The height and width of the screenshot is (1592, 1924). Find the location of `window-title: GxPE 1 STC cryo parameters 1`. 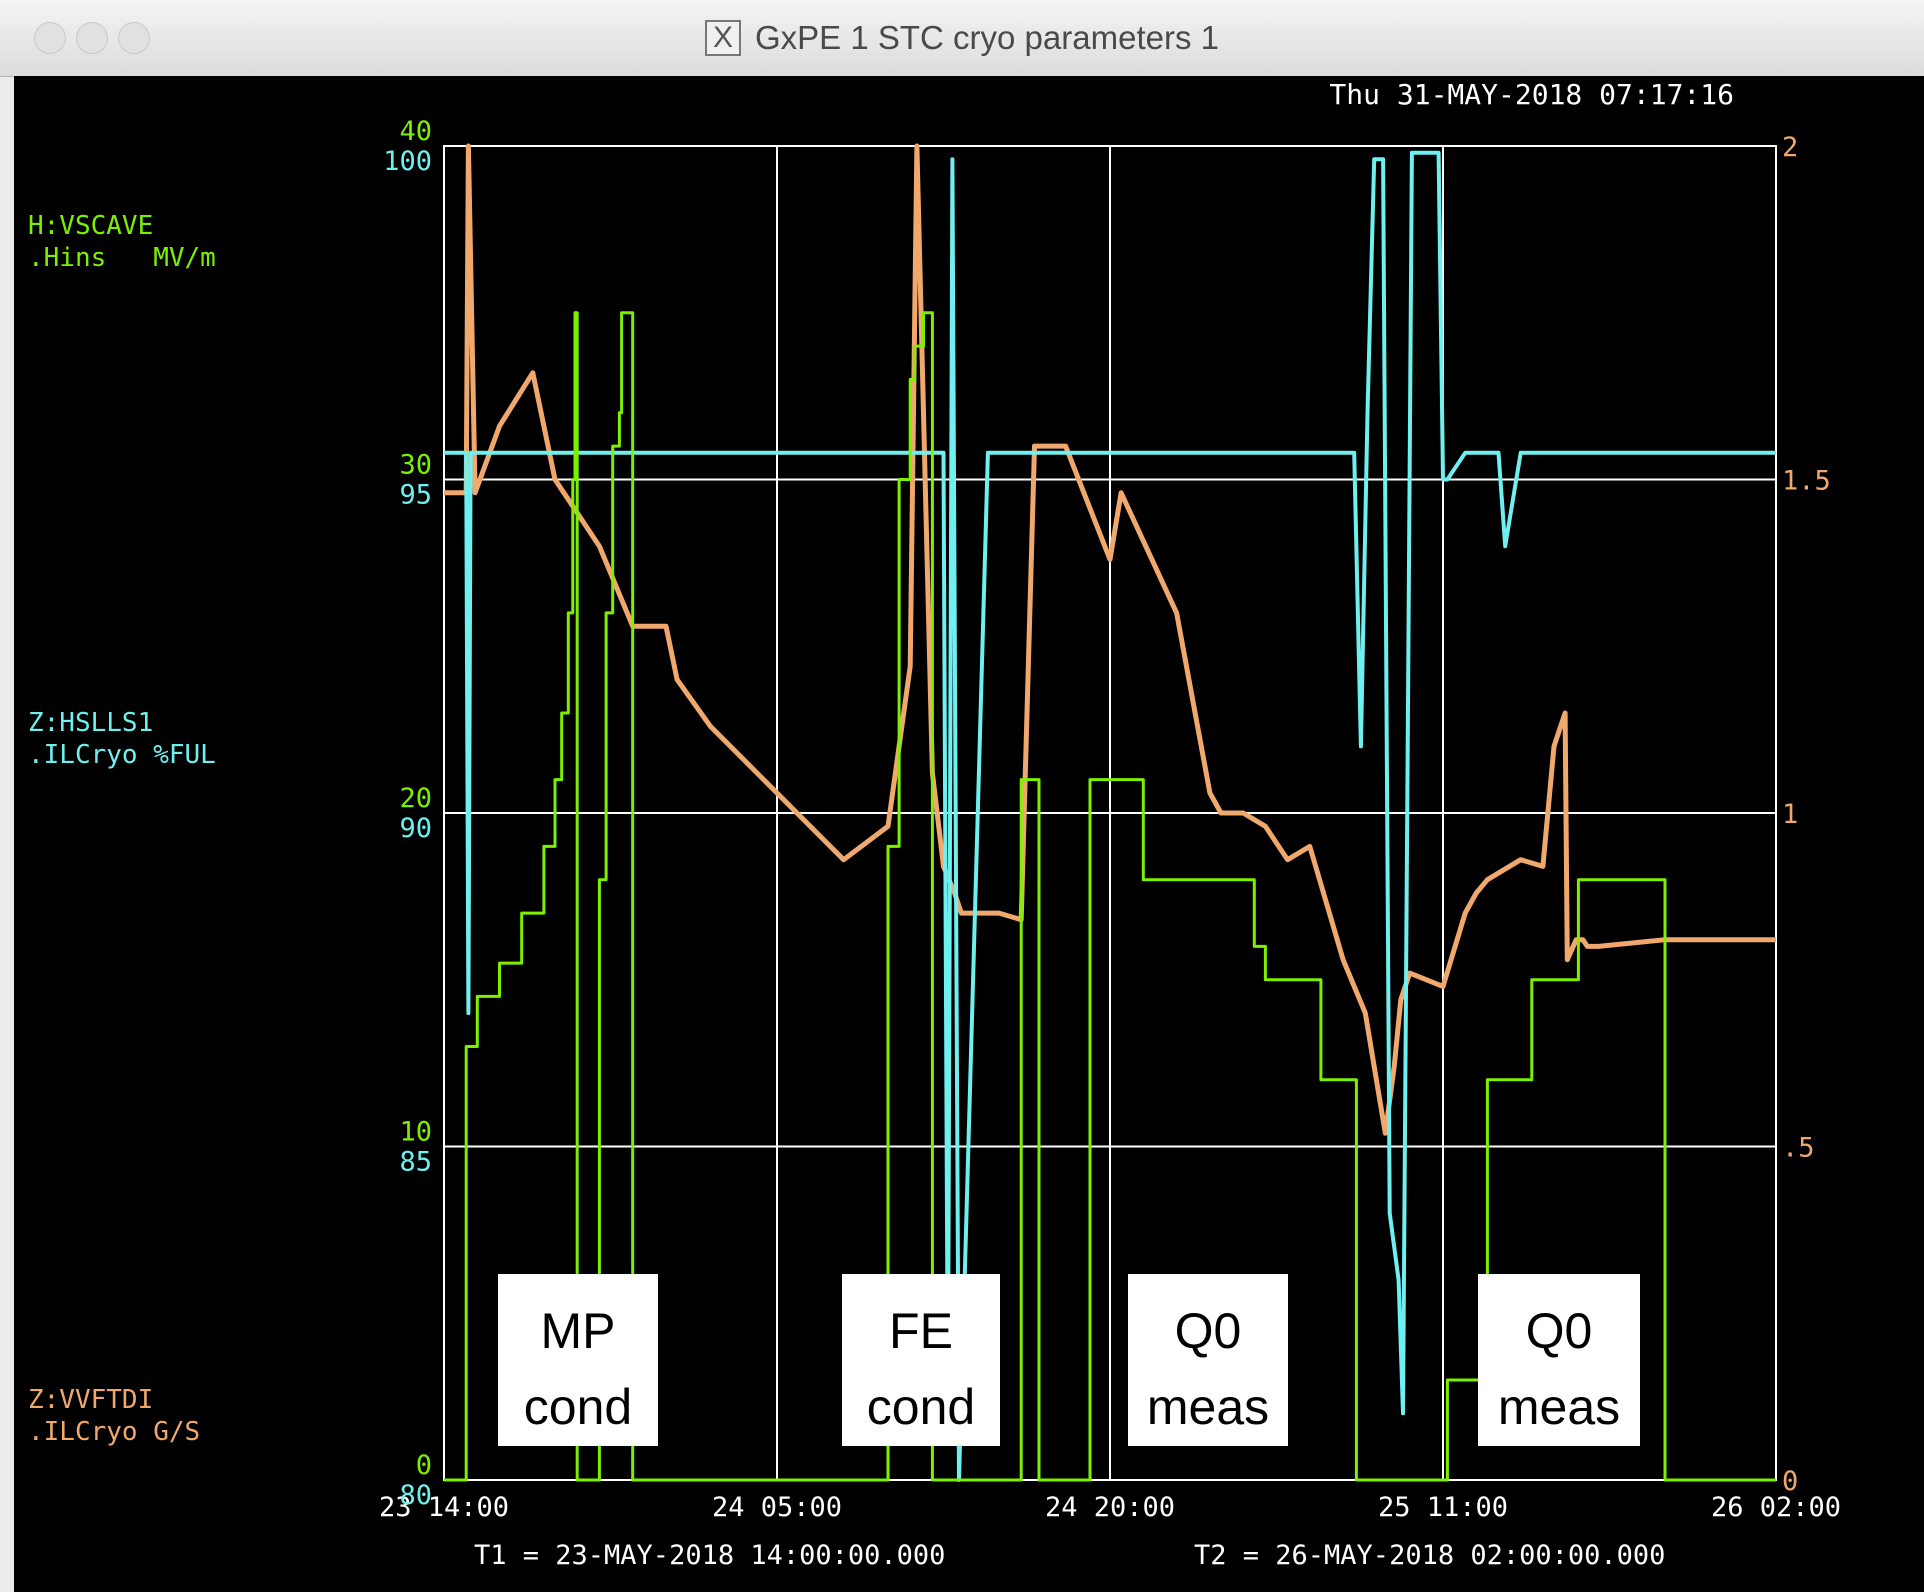

window-title: GxPE 1 STC cryo parameters 1 is located at coordinates (987, 37).